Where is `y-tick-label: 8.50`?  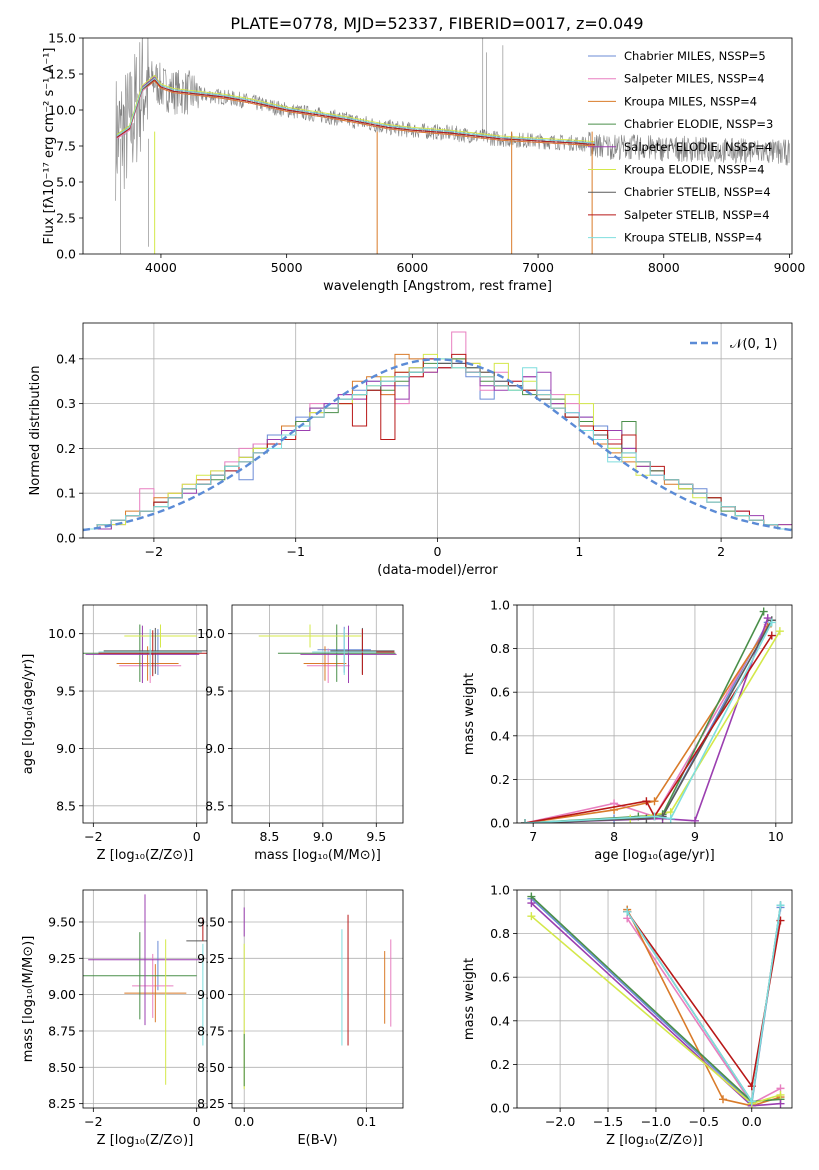 y-tick-label: 8.50 is located at coordinates (211, 1067).